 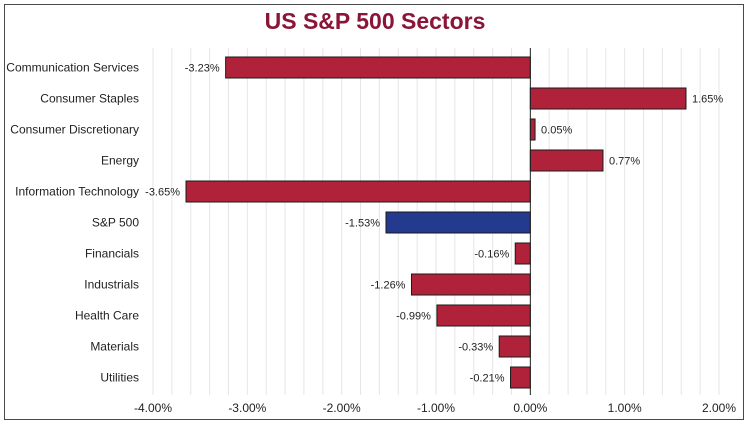 I want to click on x-tick-label: -4.00%, so click(x=153, y=408).